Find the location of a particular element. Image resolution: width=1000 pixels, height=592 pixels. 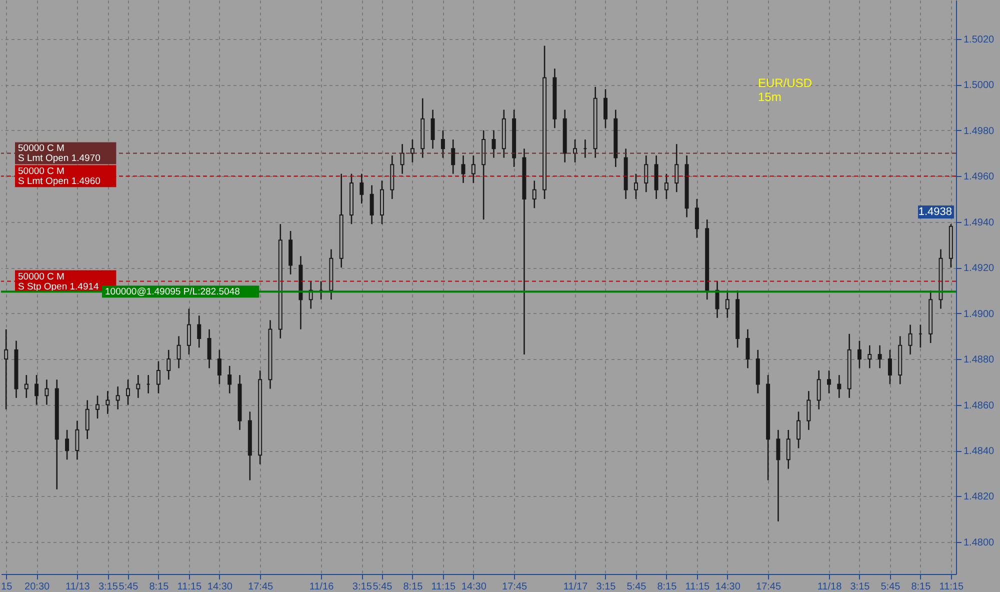

y-tick-label: 1.4880 is located at coordinates (979, 360).